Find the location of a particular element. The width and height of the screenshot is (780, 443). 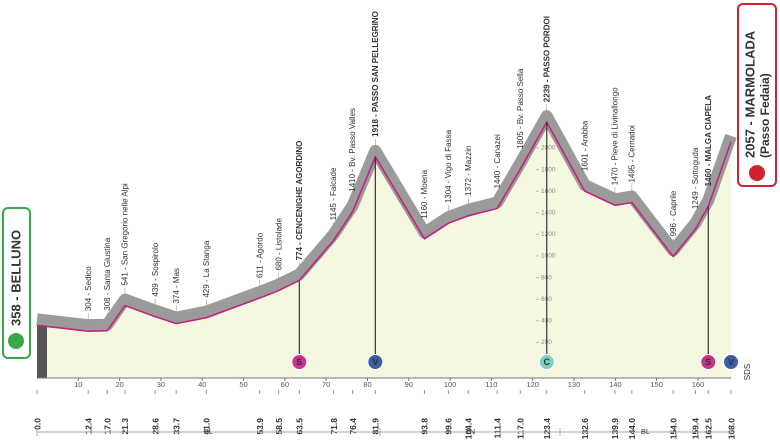

x-tick-label: 40 is located at coordinates (202, 384).